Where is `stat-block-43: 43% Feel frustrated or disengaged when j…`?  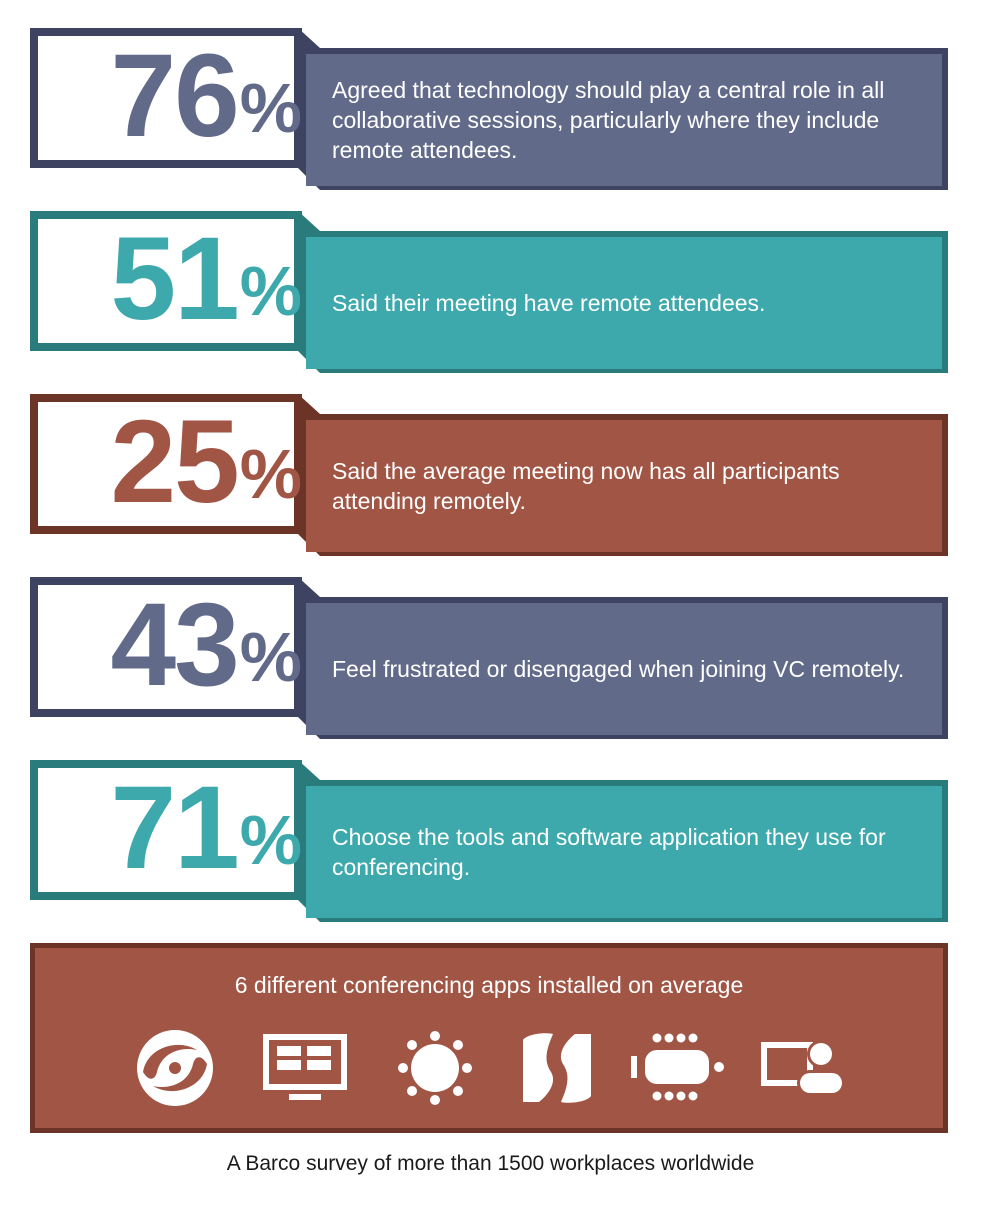
stat-block-43: 43% Feel frustrated or disengaged when j… is located at coordinates (489, 658).